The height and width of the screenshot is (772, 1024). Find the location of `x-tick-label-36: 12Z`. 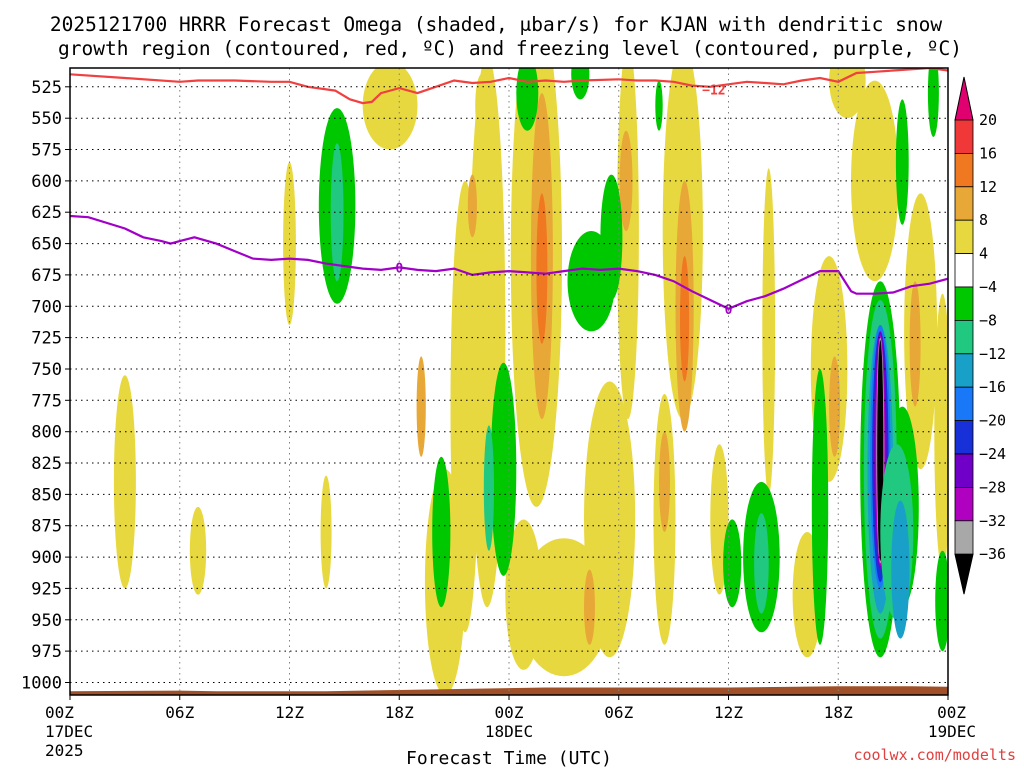

x-tick-label-36: 12Z is located at coordinates (728, 712).